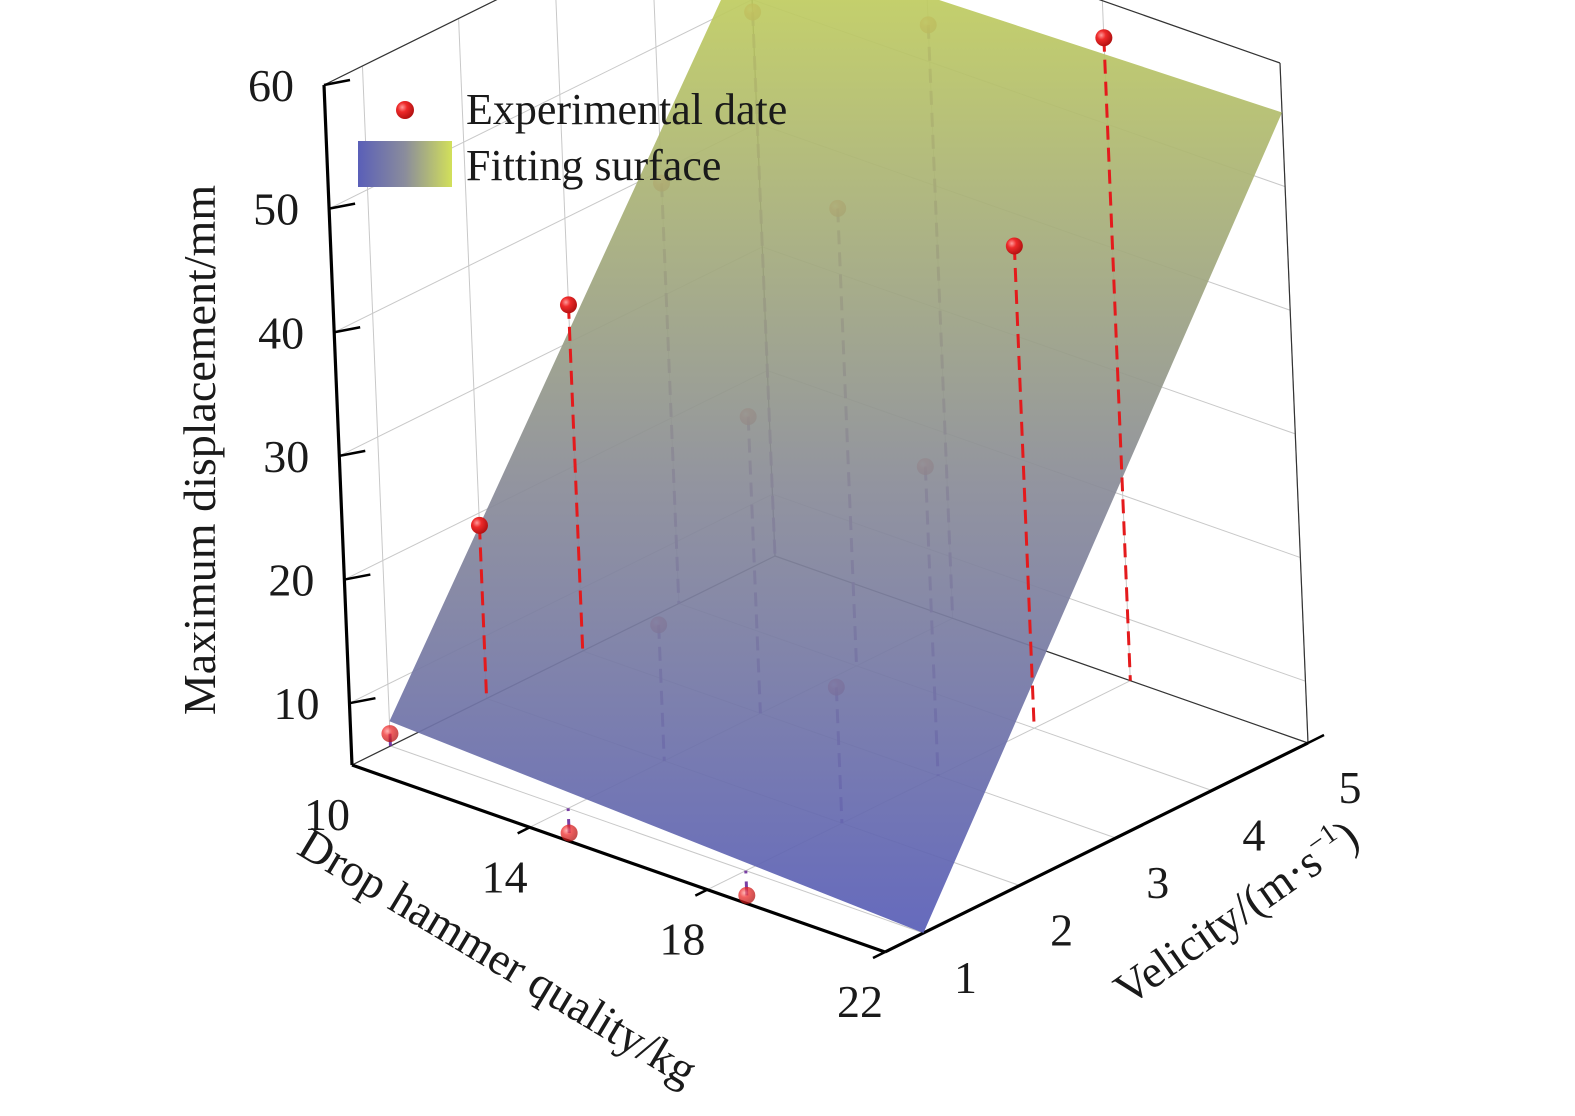  I want to click on x-tick-label: 18, so click(682, 939).